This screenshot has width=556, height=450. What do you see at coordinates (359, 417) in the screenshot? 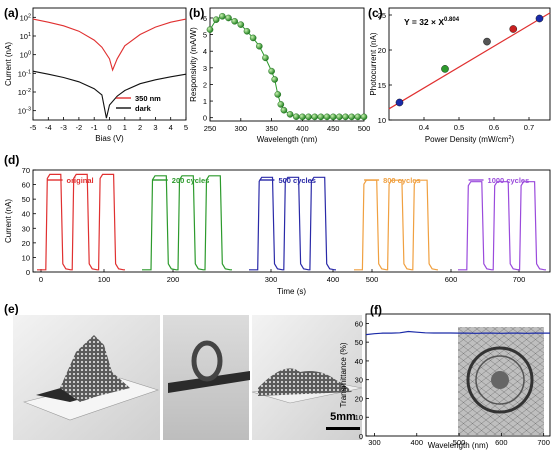
I see `y-tick-label-f: 10` at bounding box center [359, 417].